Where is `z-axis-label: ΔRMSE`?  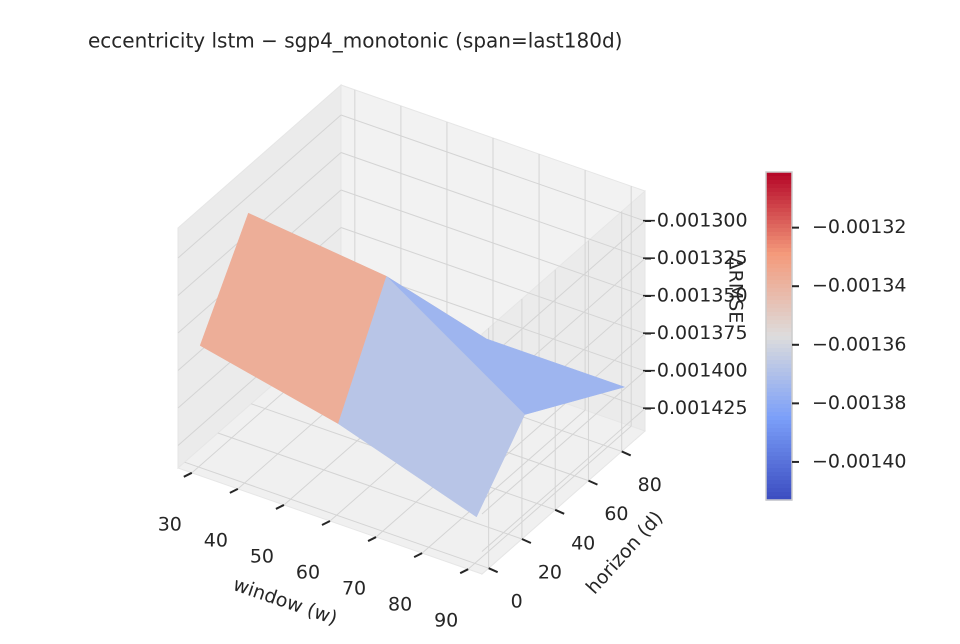 z-axis-label: ΔRMSE is located at coordinates (736, 290).